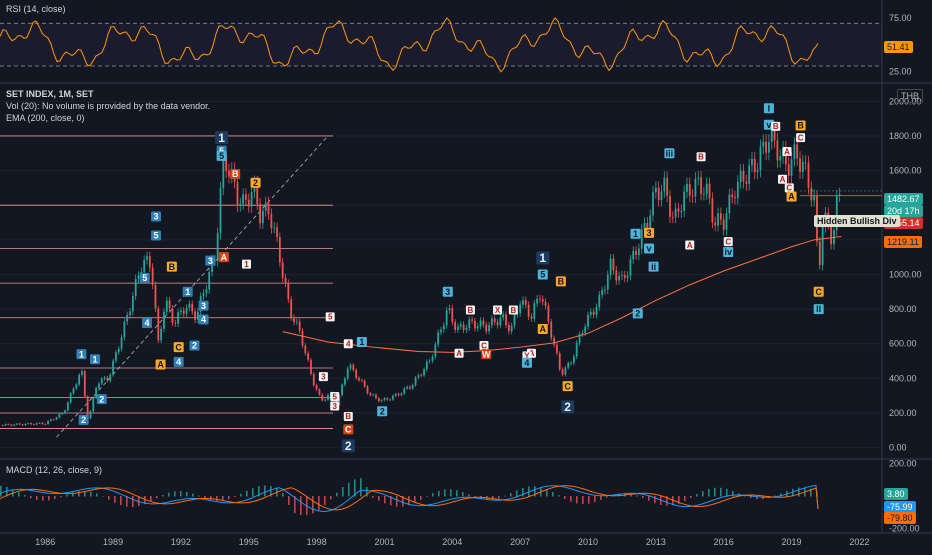 The height and width of the screenshot is (555, 932). I want to click on time-tick-label: 1998, so click(317, 542).